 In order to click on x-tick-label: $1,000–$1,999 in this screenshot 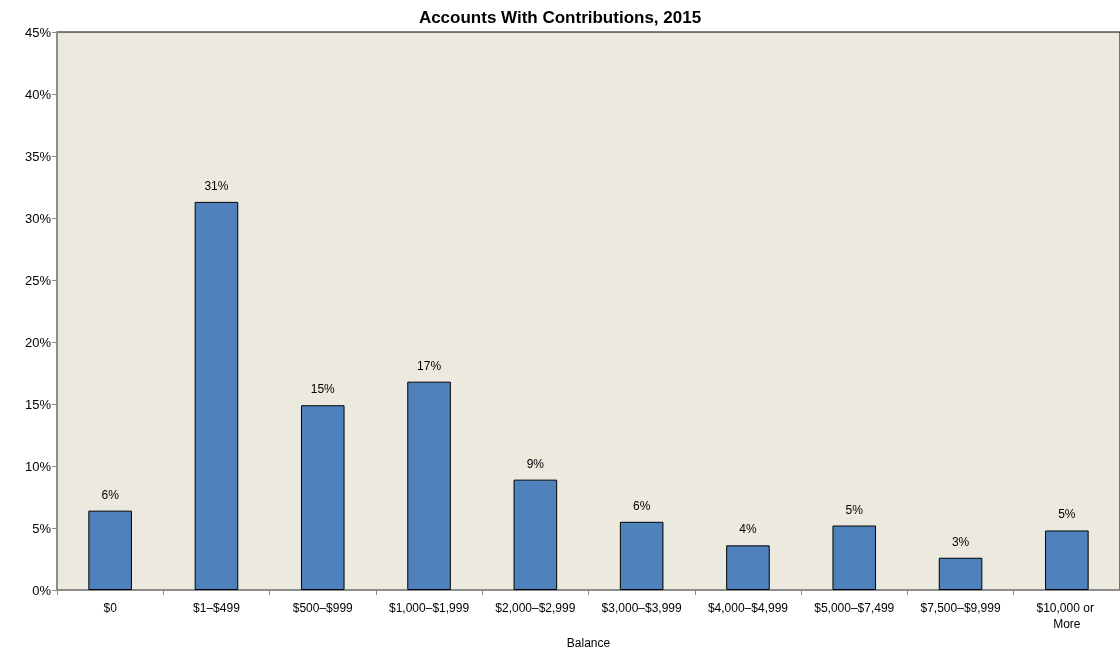, I will do `click(429, 608)`.